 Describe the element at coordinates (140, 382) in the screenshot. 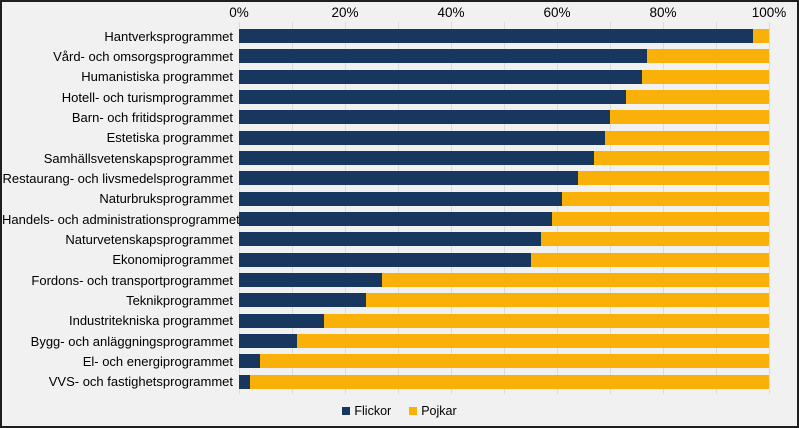

I see `category-label: VVS- och fastighetsprogrammet` at that location.